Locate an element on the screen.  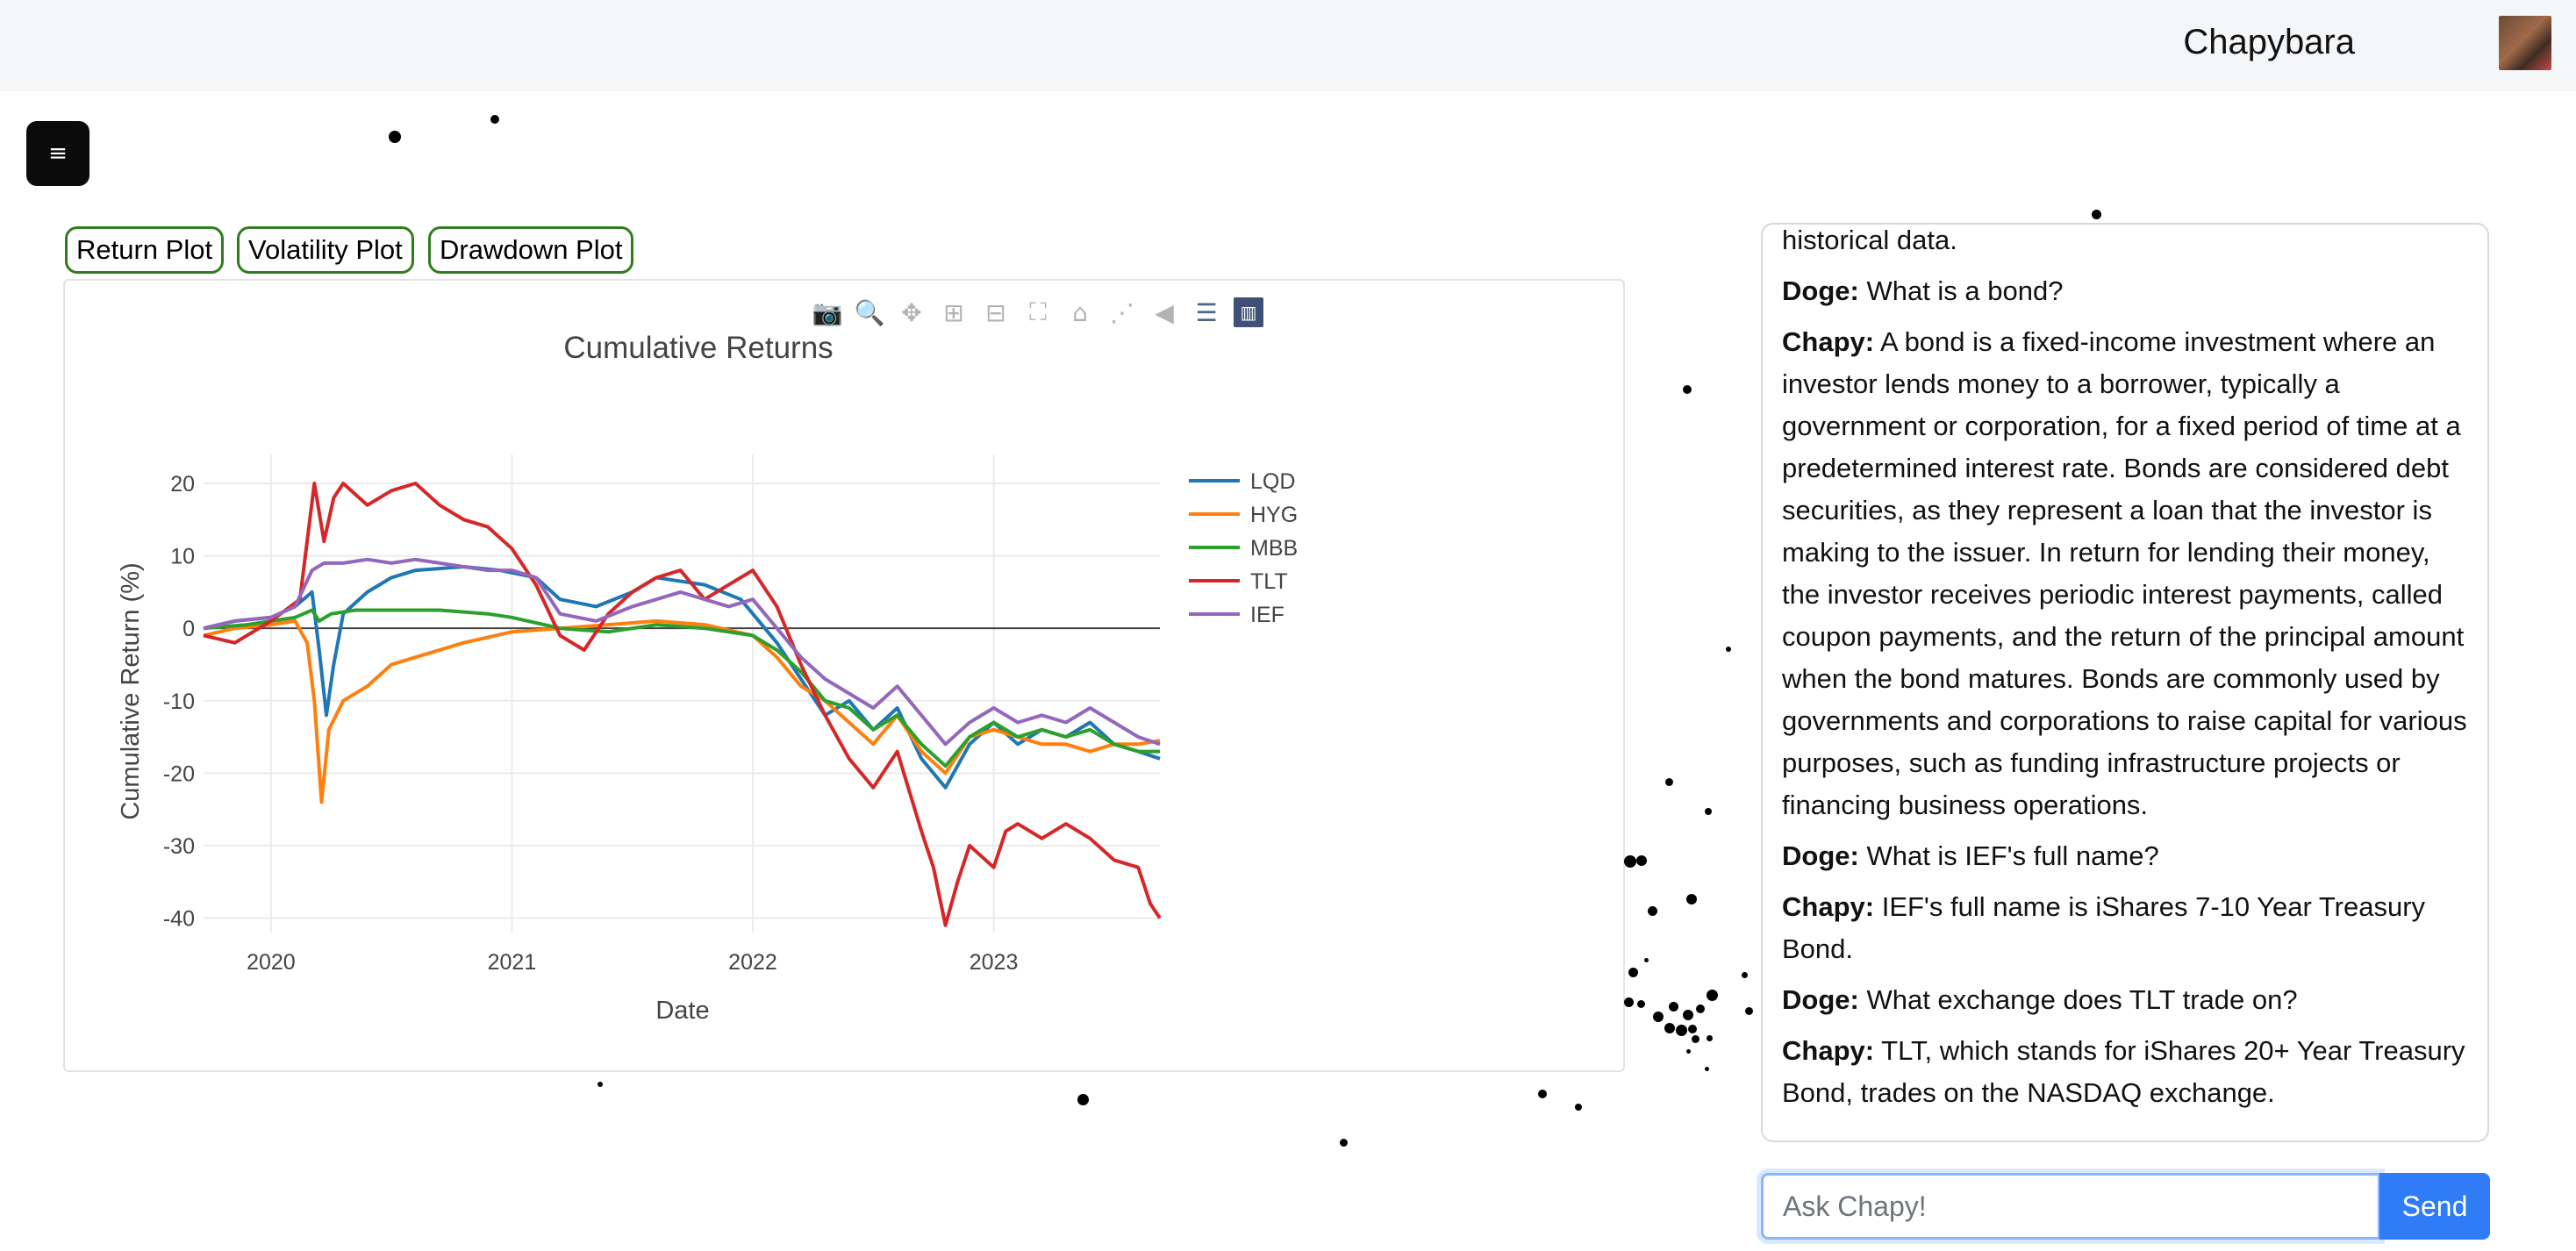
x-tick-label: 2023 is located at coordinates (994, 963).